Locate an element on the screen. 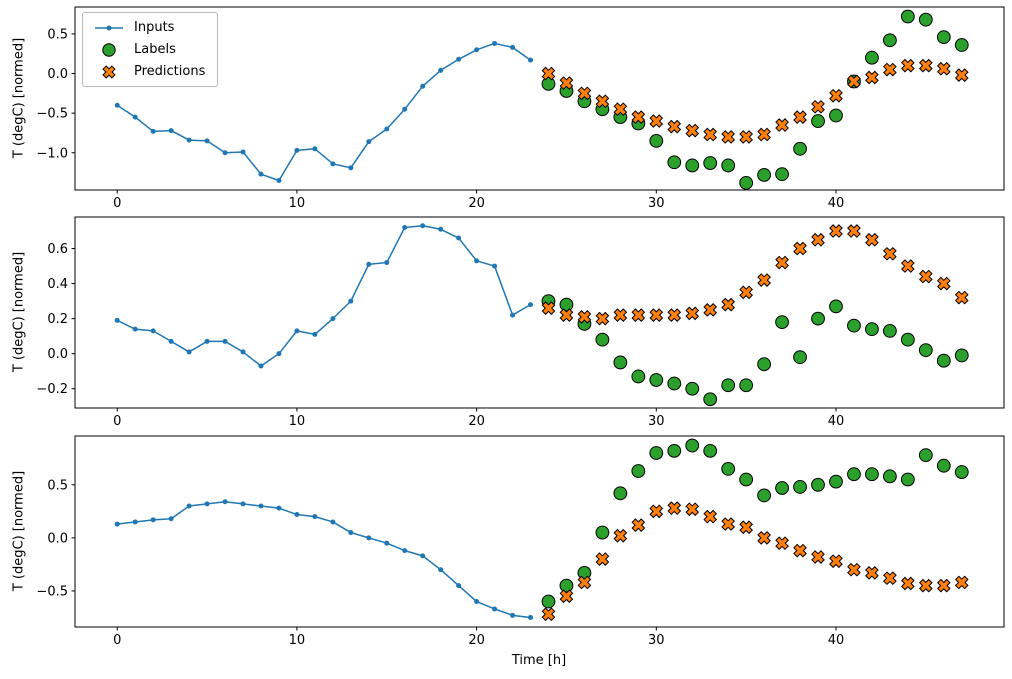 Image resolution: width=1012 pixels, height=679 pixels. legend-label-predictions: Predictions is located at coordinates (170, 71).